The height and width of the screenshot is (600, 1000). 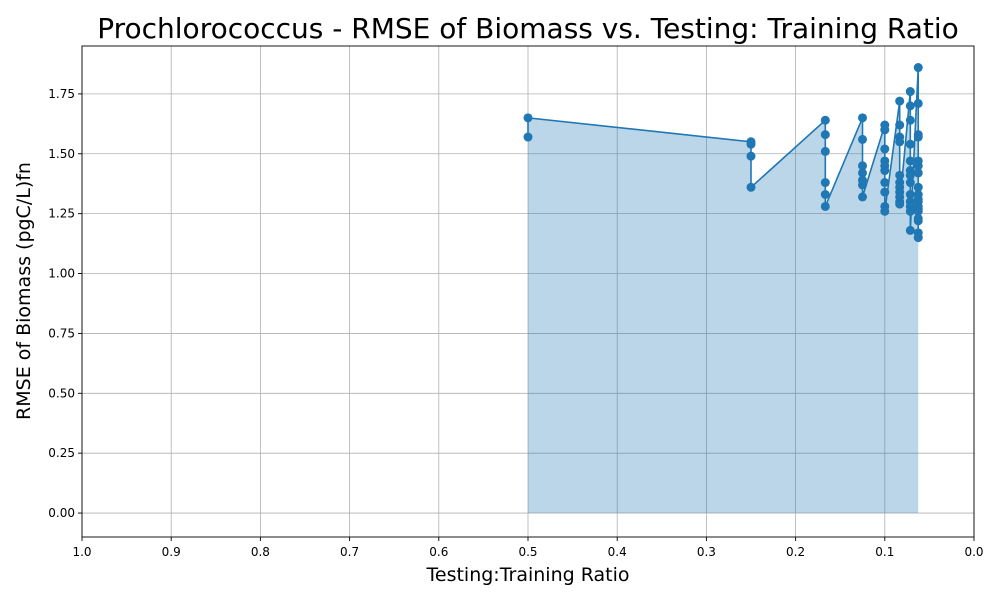 What do you see at coordinates (527, 552) in the screenshot?
I see `x-tick-label: 0.5` at bounding box center [527, 552].